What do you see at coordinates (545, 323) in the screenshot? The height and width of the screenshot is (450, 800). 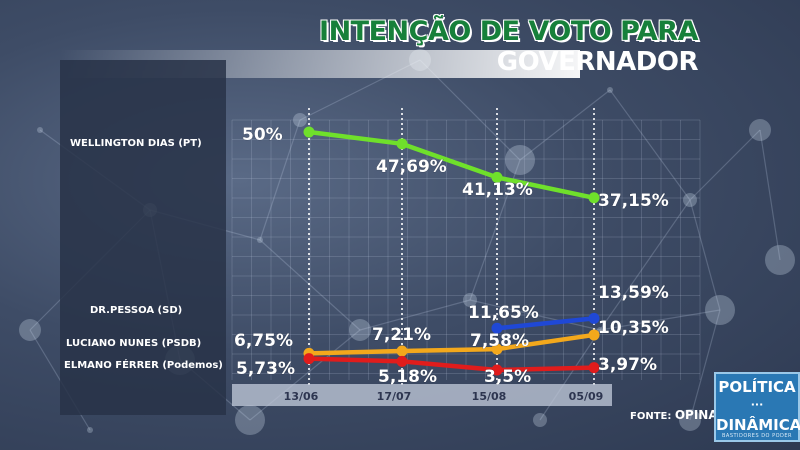 I see `series-line-pessoa` at bounding box center [545, 323].